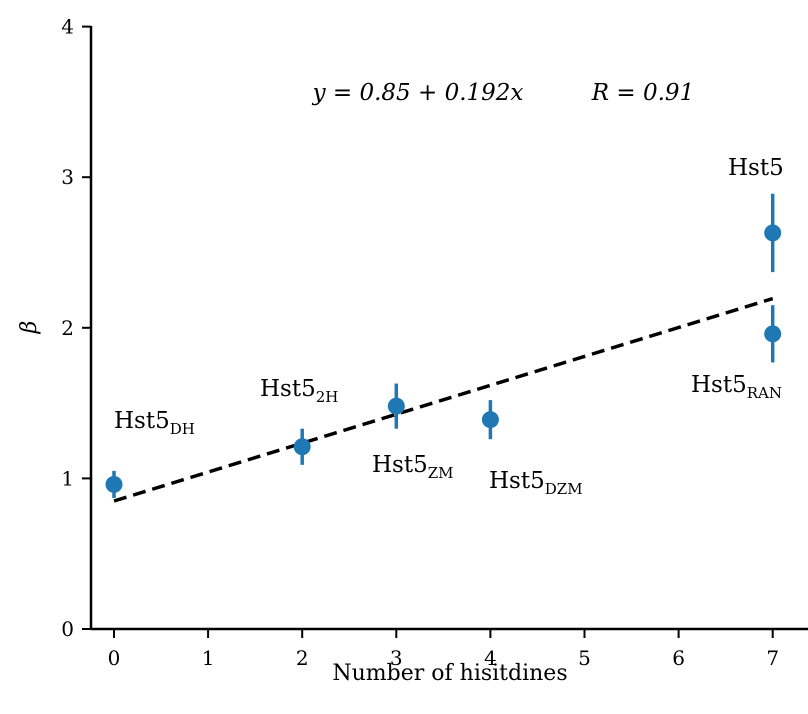  What do you see at coordinates (756, 168) in the screenshot?
I see `label-hst5: Hst5` at bounding box center [756, 168].